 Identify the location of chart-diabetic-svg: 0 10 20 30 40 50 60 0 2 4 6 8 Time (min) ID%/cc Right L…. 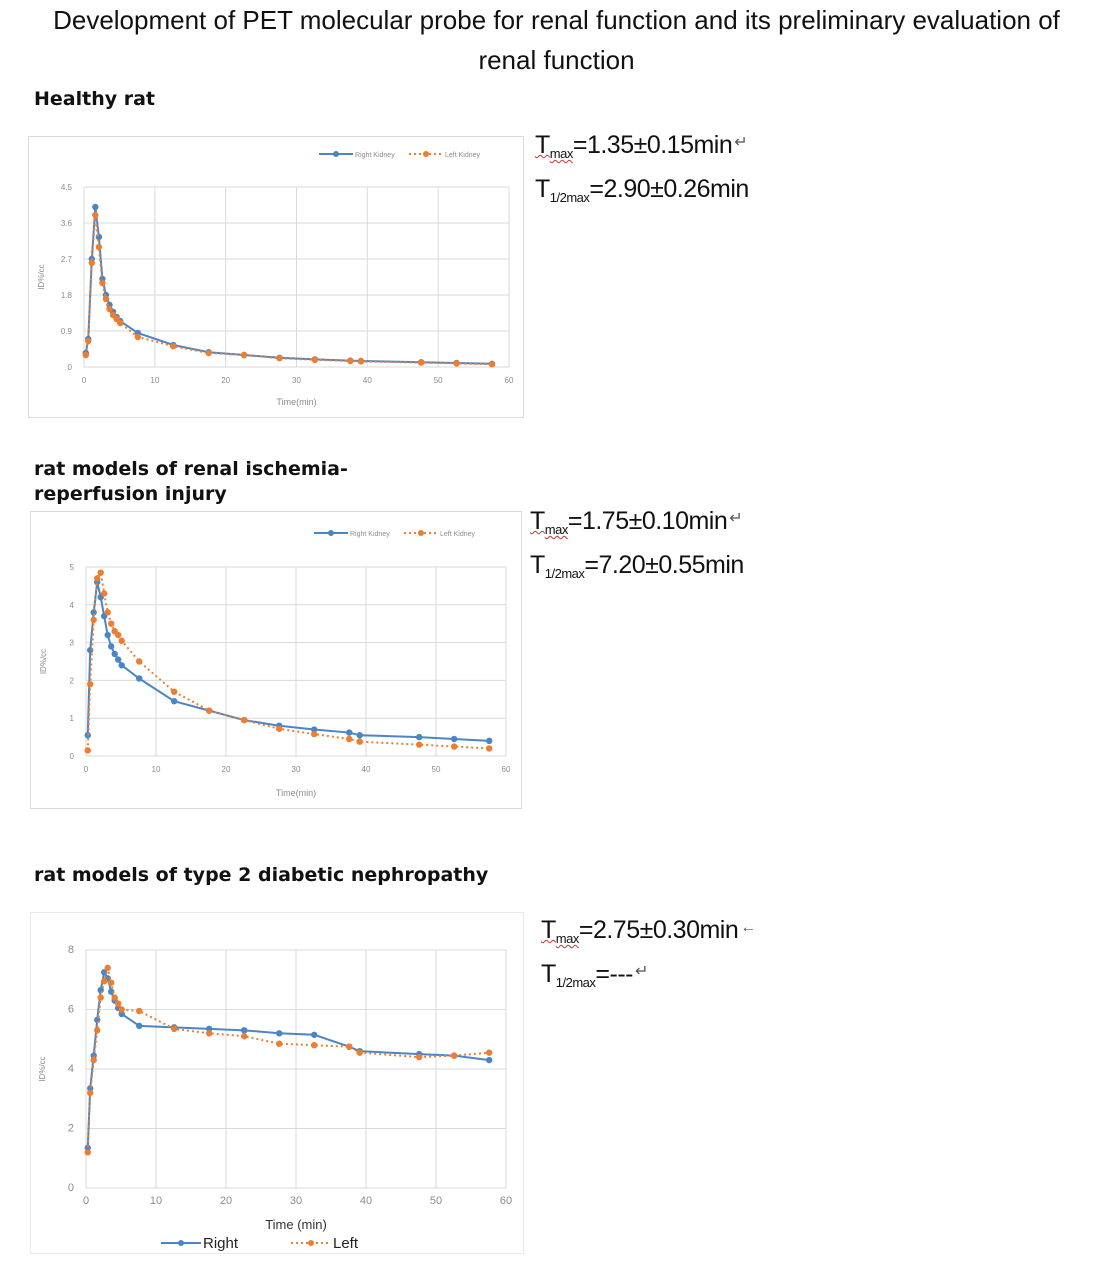
(275, 1098).